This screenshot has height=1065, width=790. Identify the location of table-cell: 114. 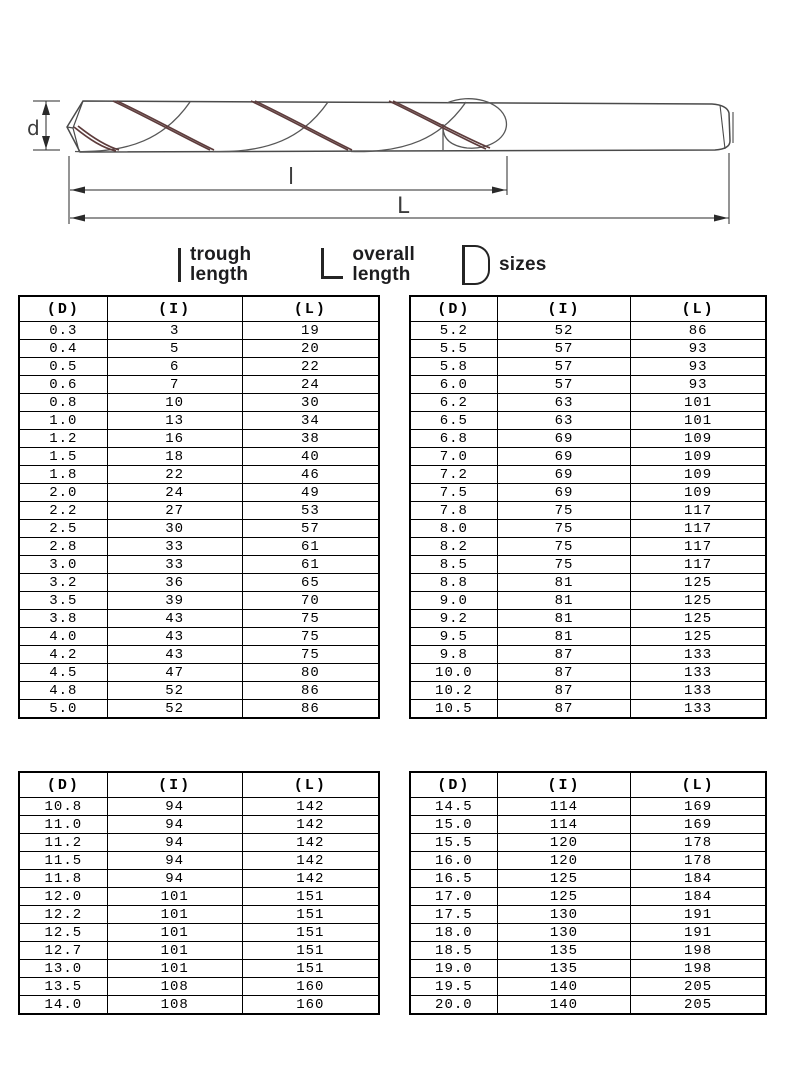
(564, 824).